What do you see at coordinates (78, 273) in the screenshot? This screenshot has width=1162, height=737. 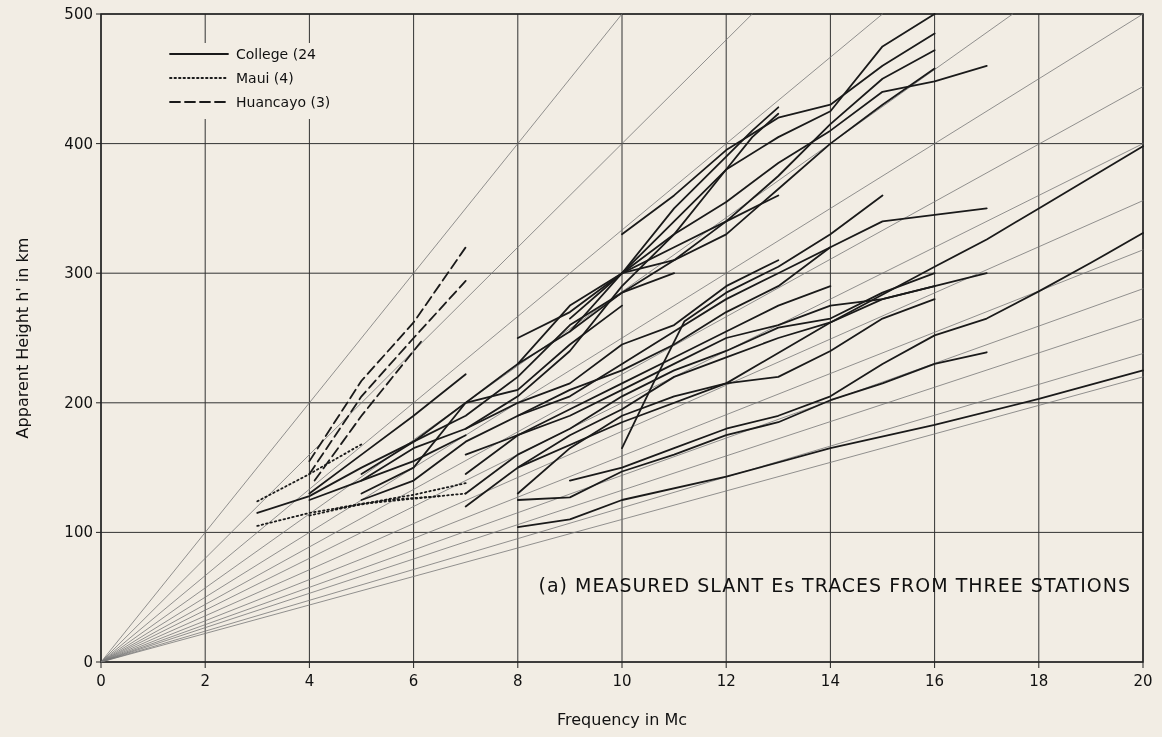 I see `y-tick-label: 300` at bounding box center [78, 273].